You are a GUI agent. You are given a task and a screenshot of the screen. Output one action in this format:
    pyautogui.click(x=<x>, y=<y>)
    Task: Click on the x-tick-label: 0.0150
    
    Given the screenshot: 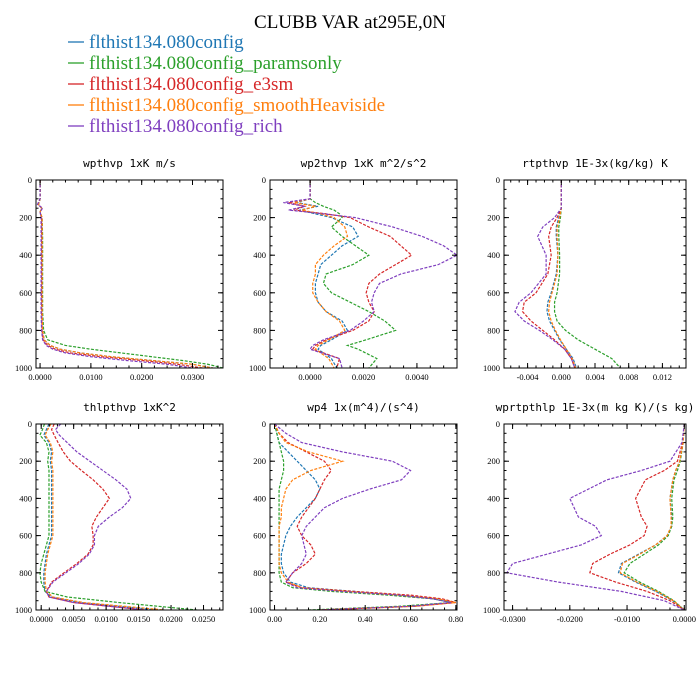 What is the action you would take?
    pyautogui.click(x=138, y=619)
    